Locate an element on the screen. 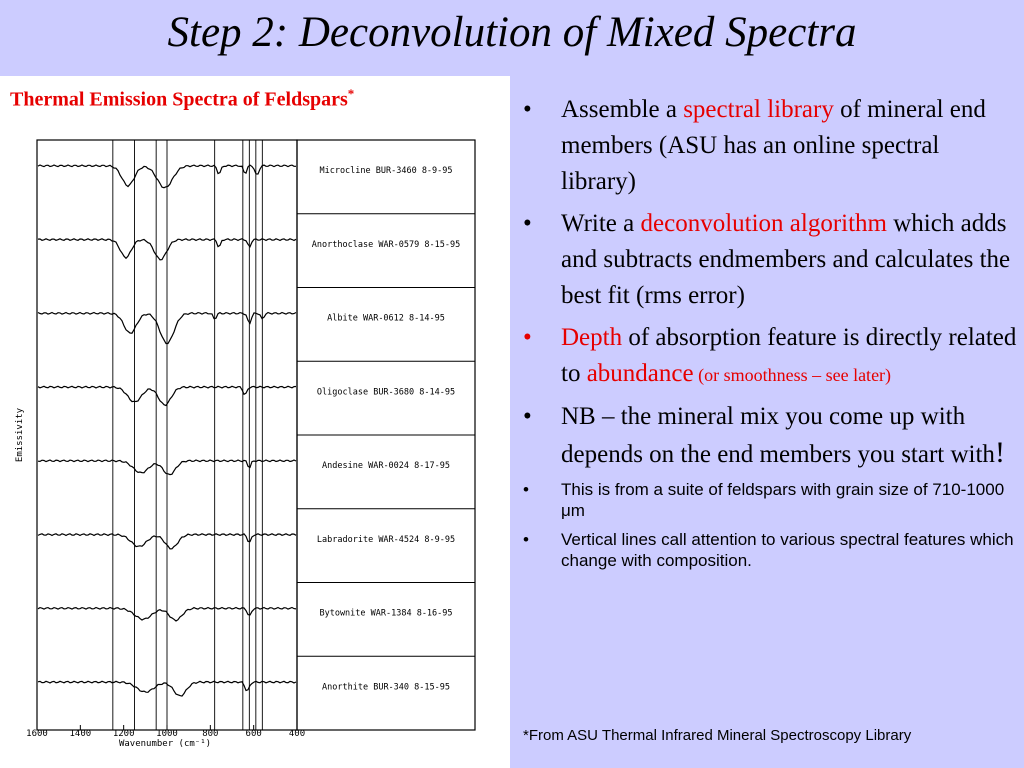 The width and height of the screenshot is (1024, 768). x-axis-label: Wavenumber (cm⁻¹) is located at coordinates (165, 744).